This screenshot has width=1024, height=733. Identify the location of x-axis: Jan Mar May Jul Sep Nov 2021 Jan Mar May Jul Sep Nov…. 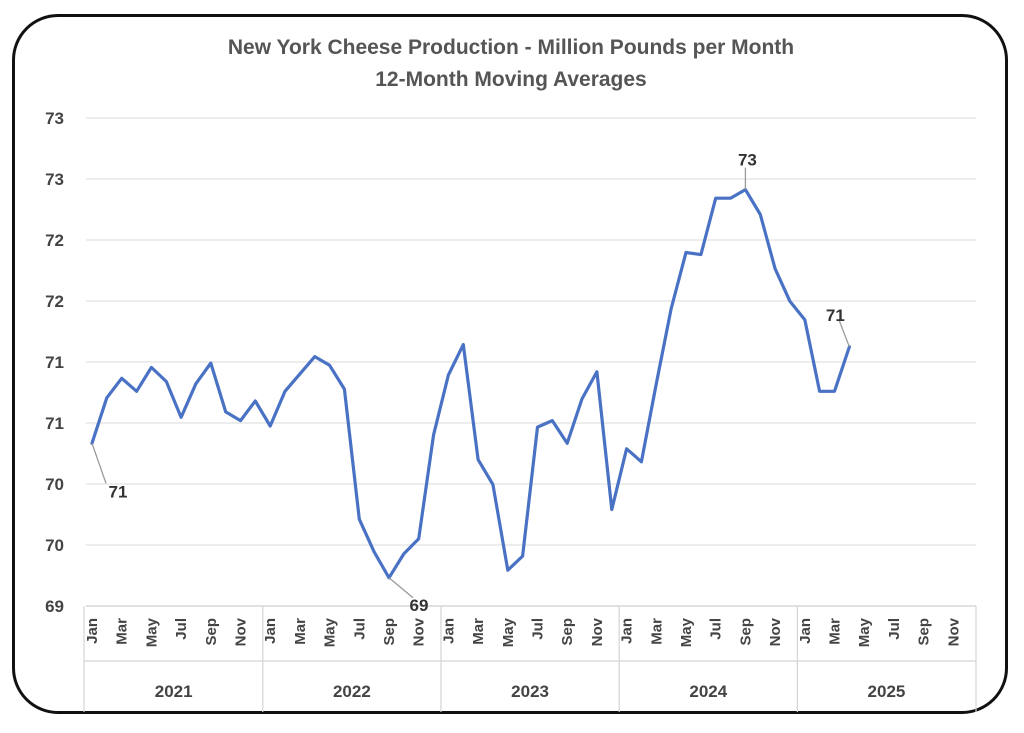
(530, 659).